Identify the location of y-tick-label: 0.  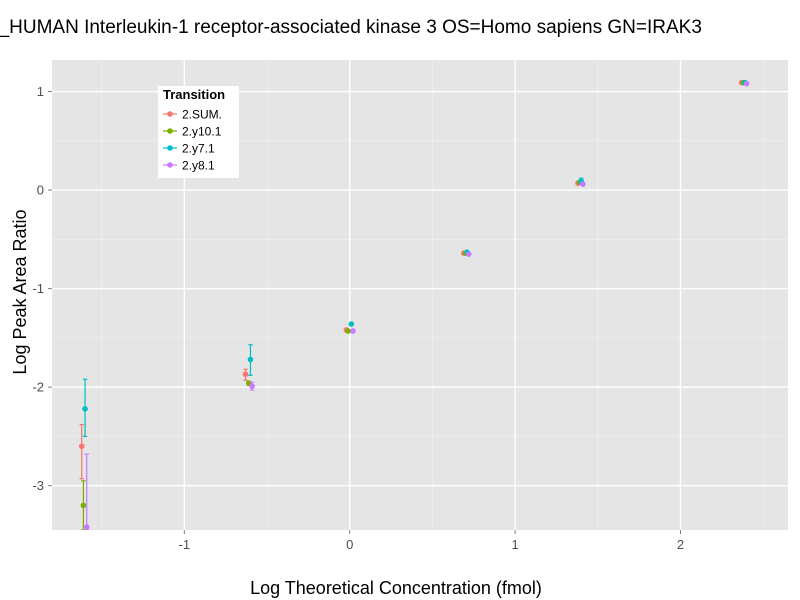
(40, 190).